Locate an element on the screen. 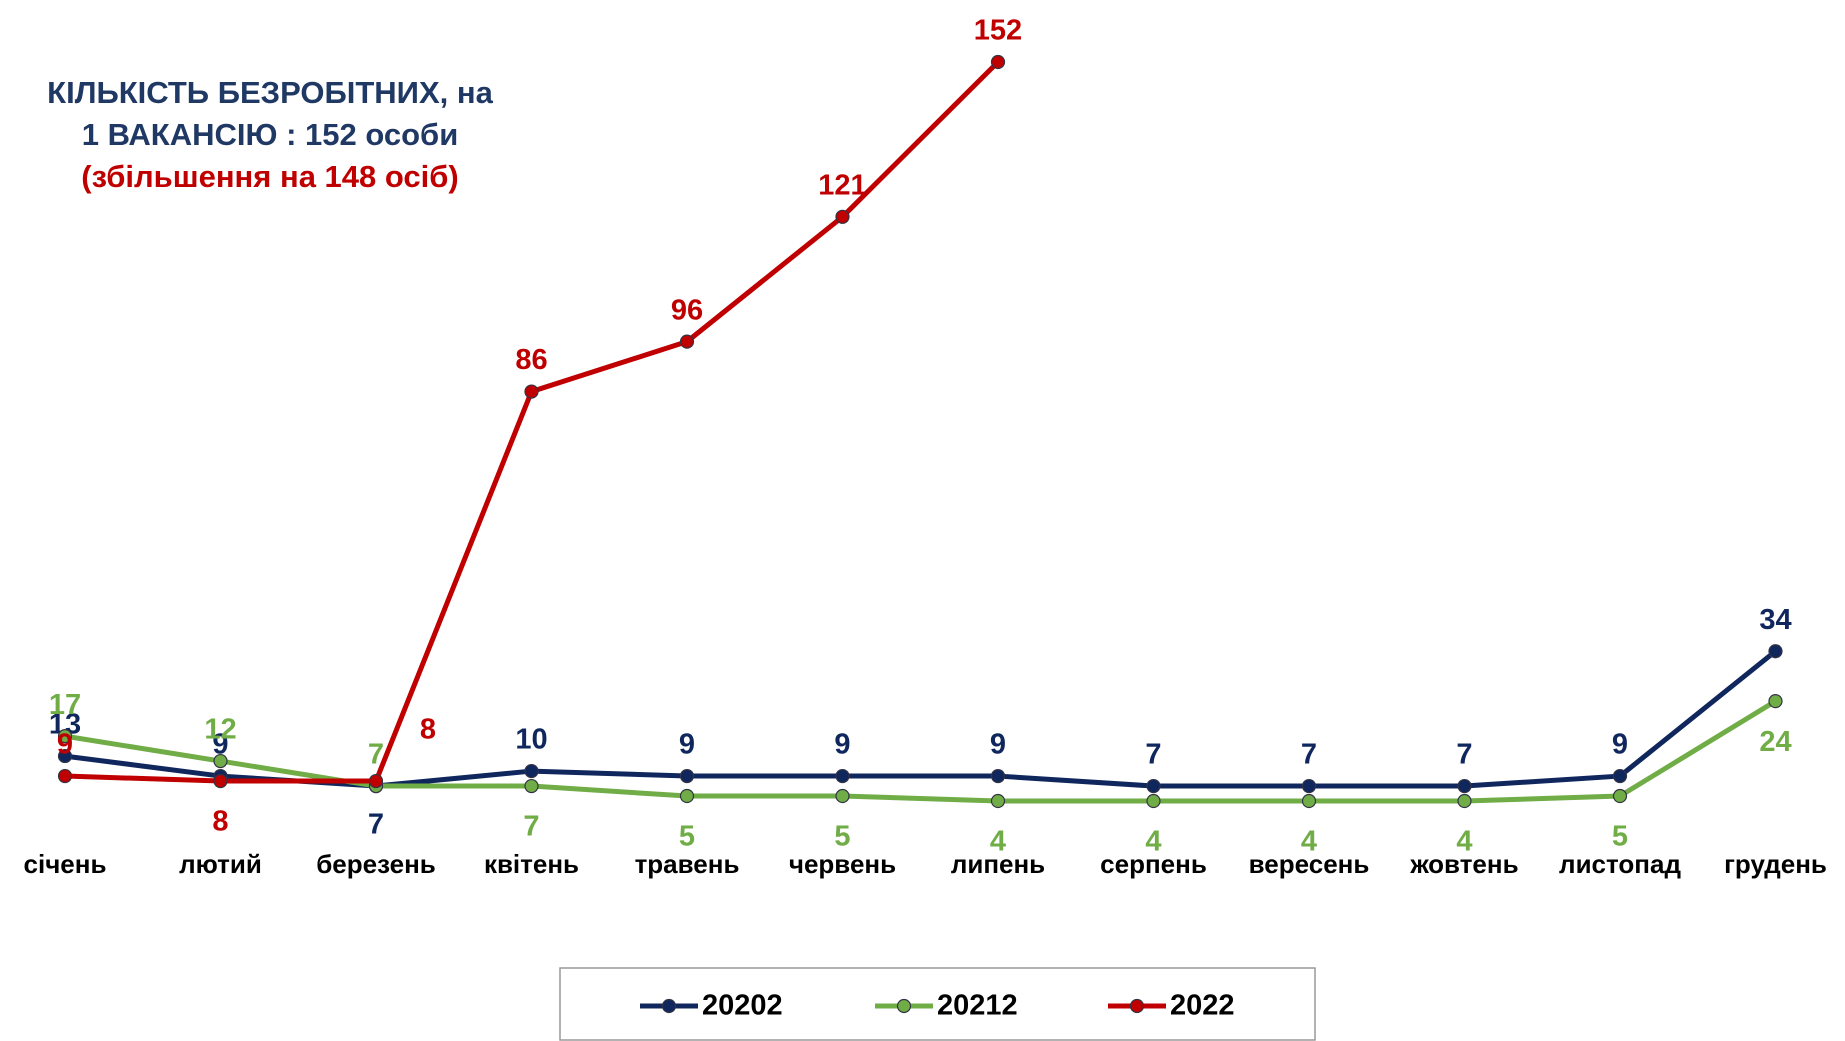 This screenshot has width=1845, height=1041. data-label: 96 is located at coordinates (687, 310).